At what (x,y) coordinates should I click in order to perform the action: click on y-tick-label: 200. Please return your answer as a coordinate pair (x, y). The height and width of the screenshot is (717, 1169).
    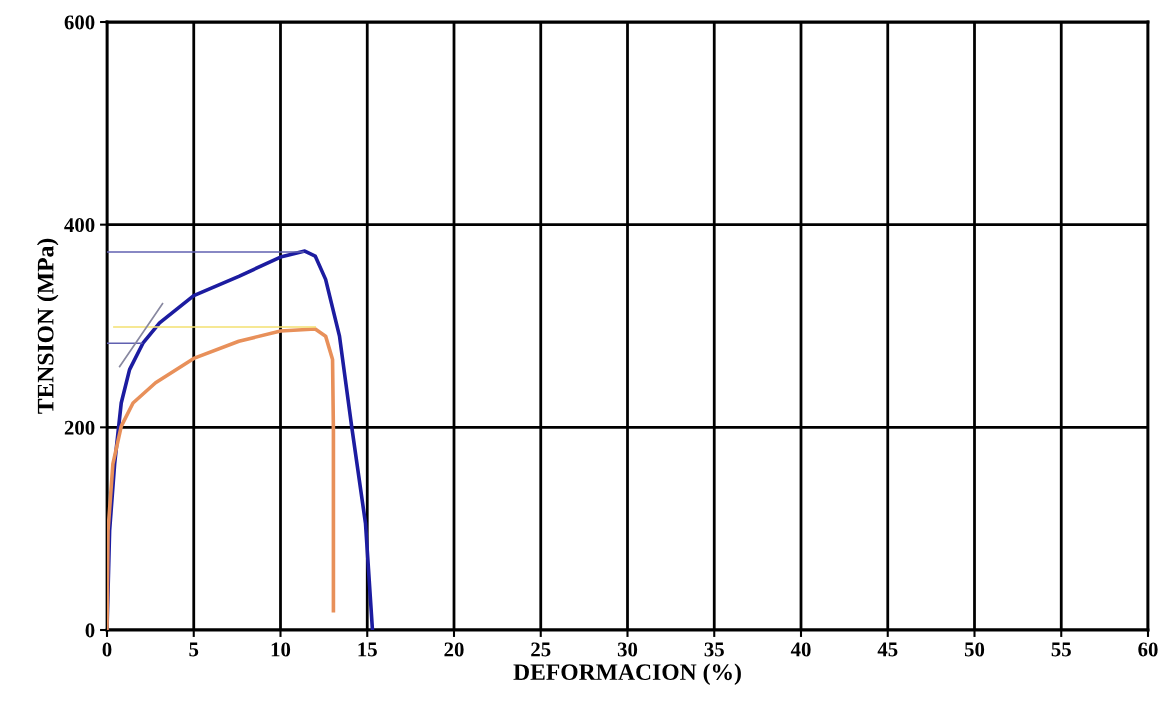
    Looking at the image, I should click on (79, 427).